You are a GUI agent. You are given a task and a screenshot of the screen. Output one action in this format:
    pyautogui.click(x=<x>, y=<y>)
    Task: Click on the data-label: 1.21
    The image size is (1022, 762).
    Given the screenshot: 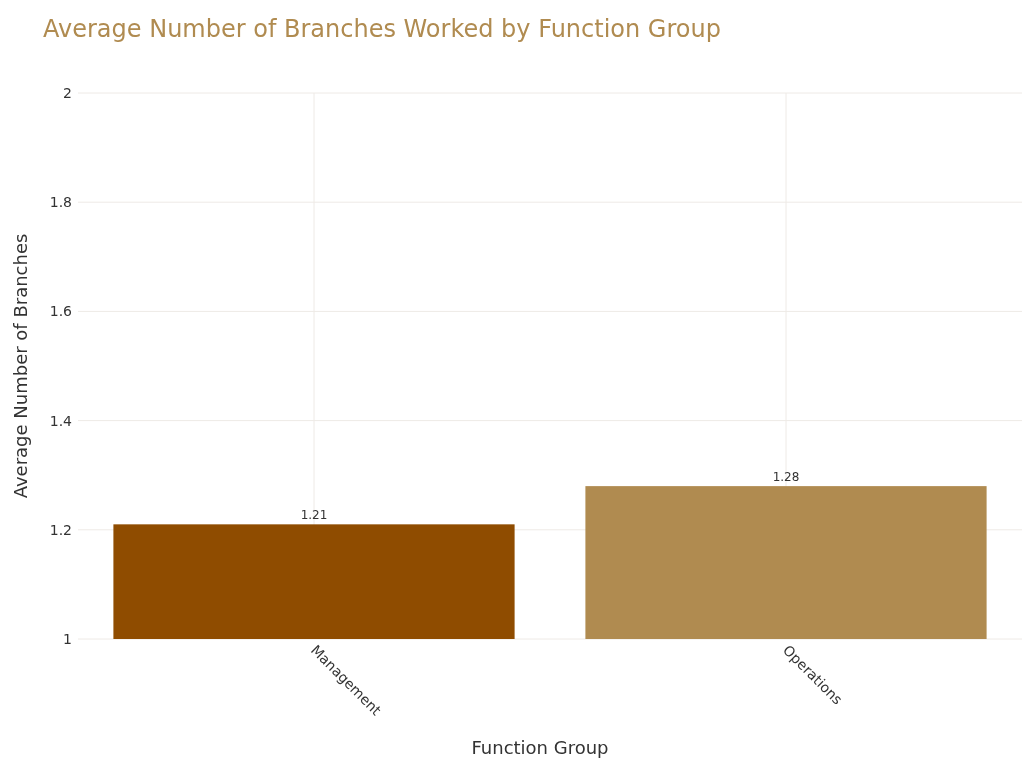 What is the action you would take?
    pyautogui.click(x=314, y=515)
    